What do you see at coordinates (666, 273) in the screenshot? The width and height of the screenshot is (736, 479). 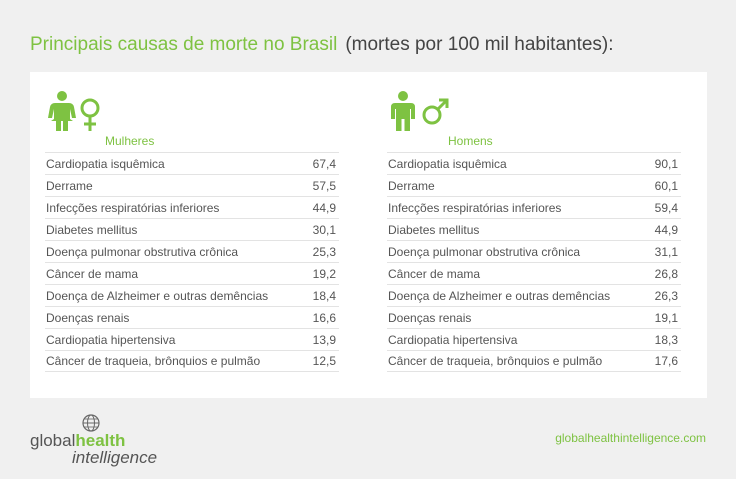 I see `cause-value: 26,8` at bounding box center [666, 273].